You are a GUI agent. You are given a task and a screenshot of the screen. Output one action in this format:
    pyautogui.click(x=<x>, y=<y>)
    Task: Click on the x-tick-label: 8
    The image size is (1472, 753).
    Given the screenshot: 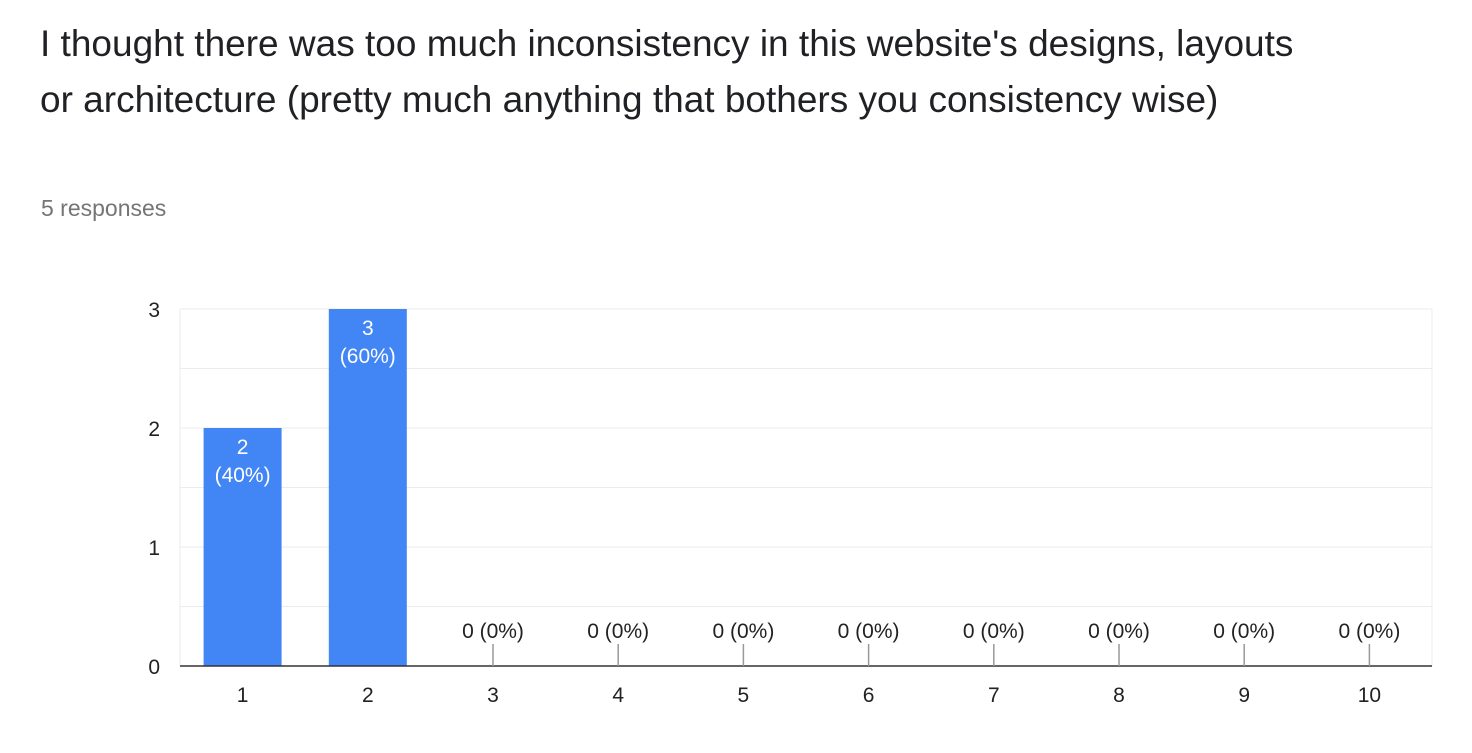 What is the action you would take?
    pyautogui.click(x=1119, y=695)
    